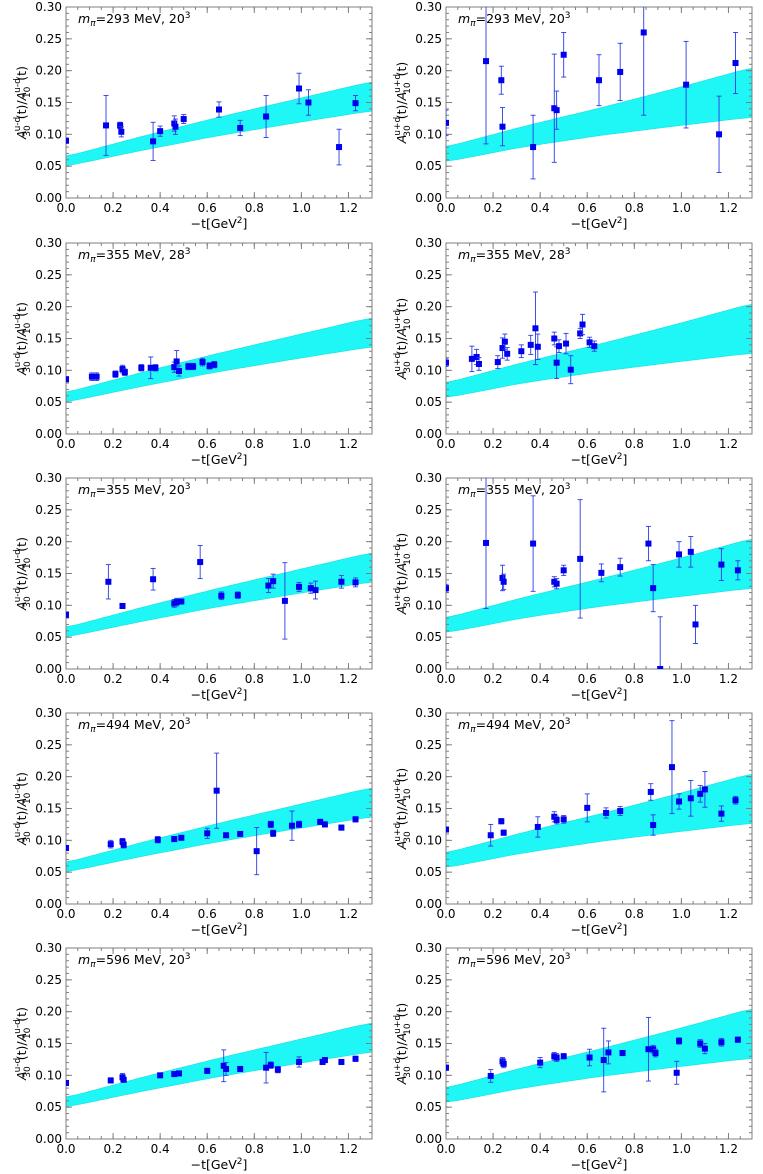  I want to click on label-exp: 3, so click(188, 252).